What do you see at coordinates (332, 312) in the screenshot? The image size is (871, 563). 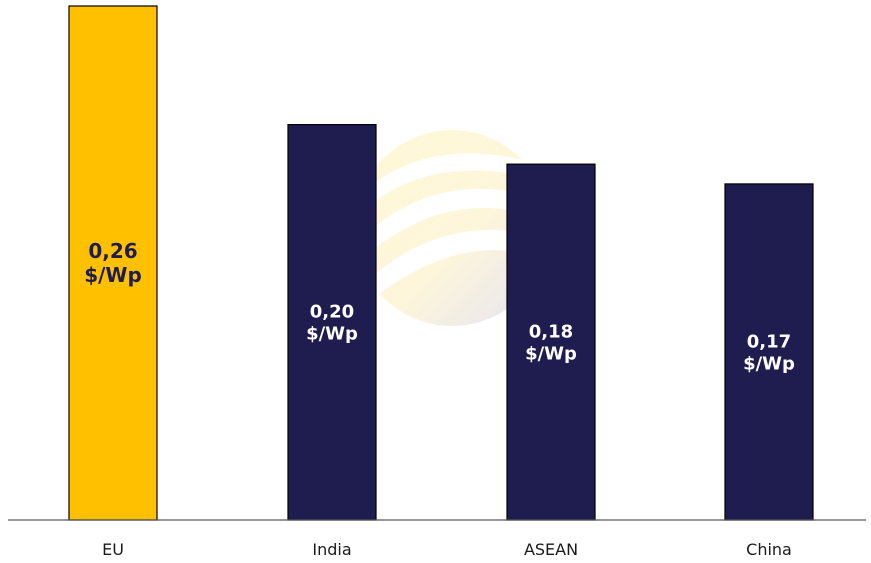 I see `data-label-india-value: 0,20` at bounding box center [332, 312].